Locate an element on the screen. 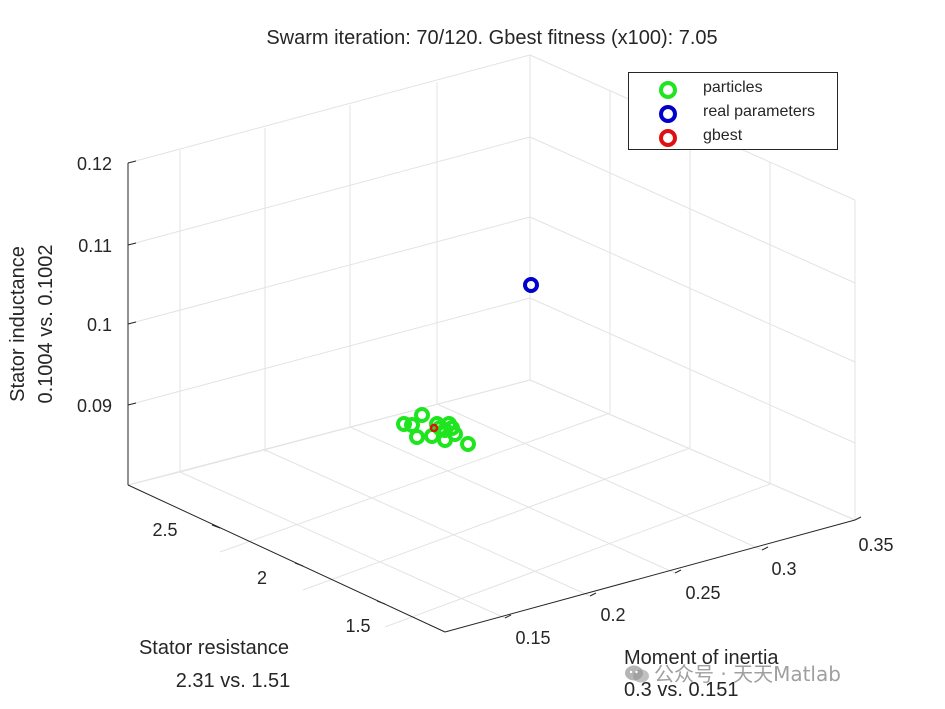 This screenshot has width=945, height=709. legend-label-particles: particles is located at coordinates (733, 87).